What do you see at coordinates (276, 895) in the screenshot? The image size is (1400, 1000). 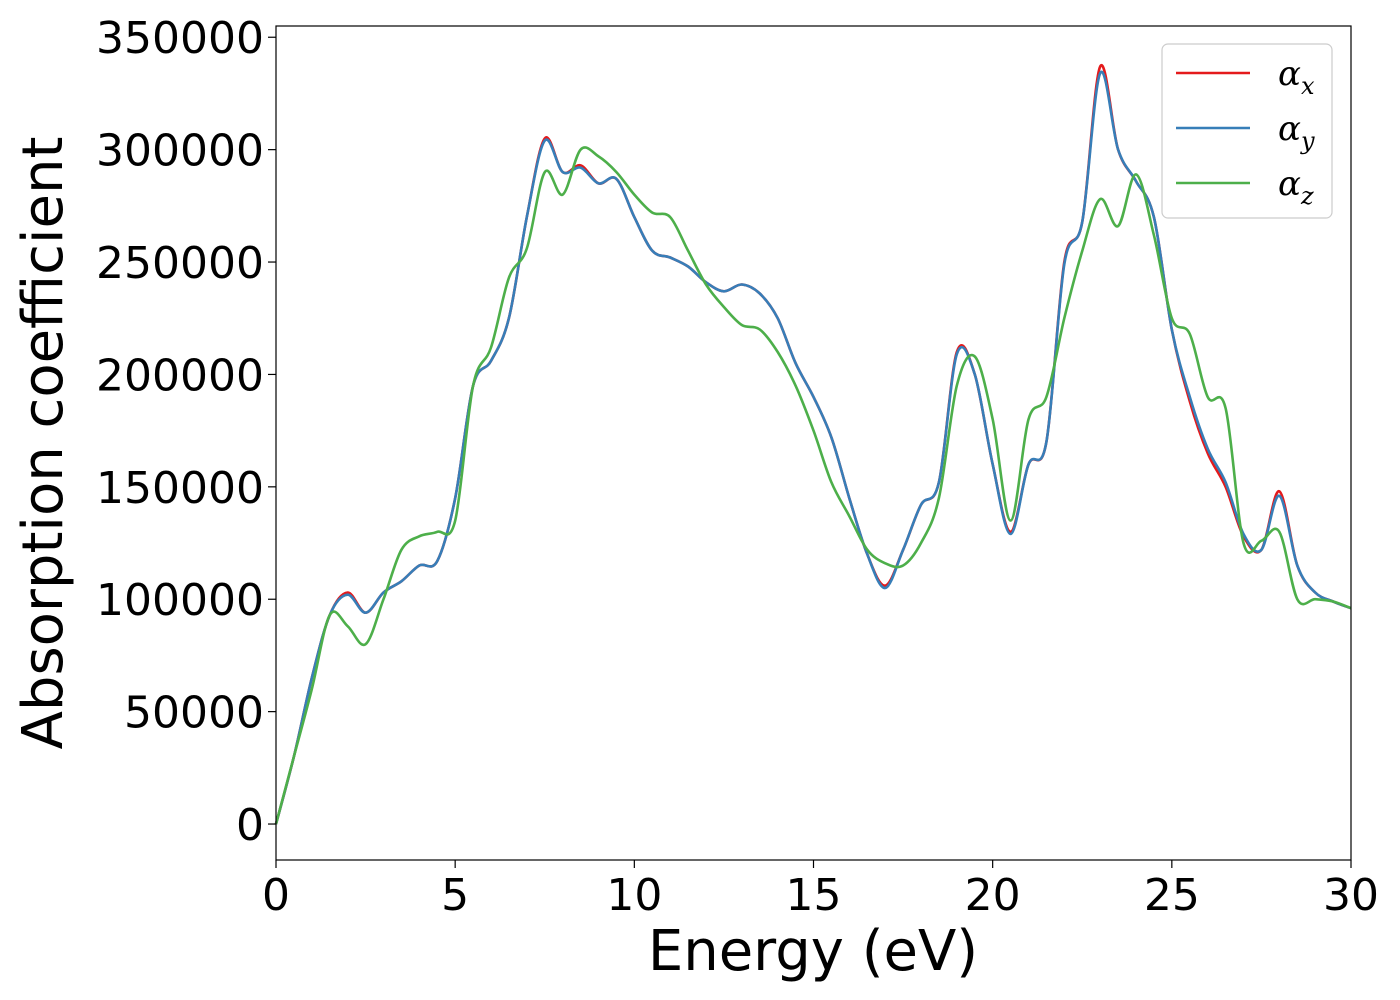 I see `x-tick-label: 0` at bounding box center [276, 895].